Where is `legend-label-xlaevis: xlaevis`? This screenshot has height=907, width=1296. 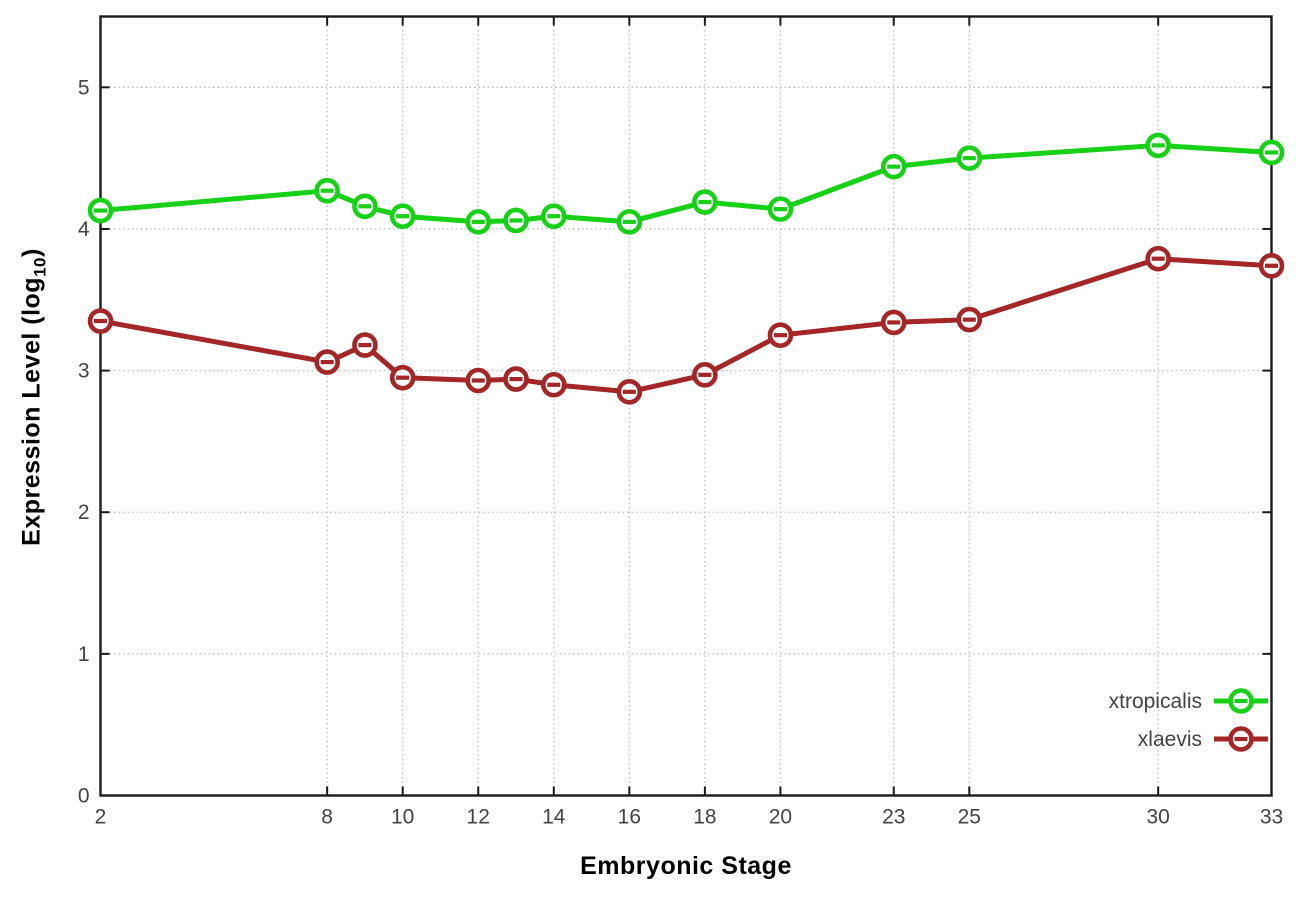 legend-label-xlaevis: xlaevis is located at coordinates (1170, 739).